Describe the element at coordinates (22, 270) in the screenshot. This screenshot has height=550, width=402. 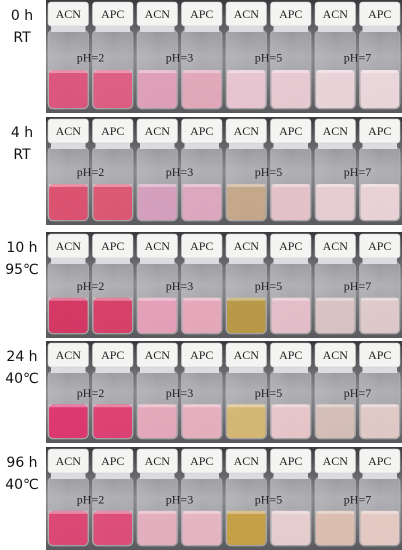
I see `condition-label: 95℃` at that location.